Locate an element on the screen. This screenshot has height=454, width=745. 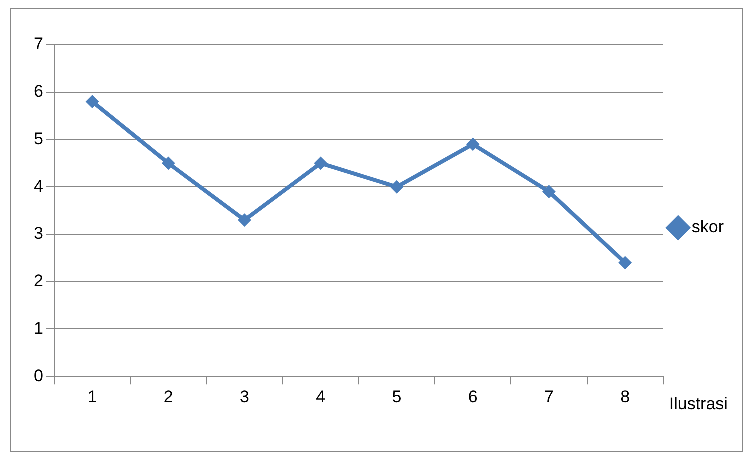
x-tick-label: 2 is located at coordinates (169, 396).